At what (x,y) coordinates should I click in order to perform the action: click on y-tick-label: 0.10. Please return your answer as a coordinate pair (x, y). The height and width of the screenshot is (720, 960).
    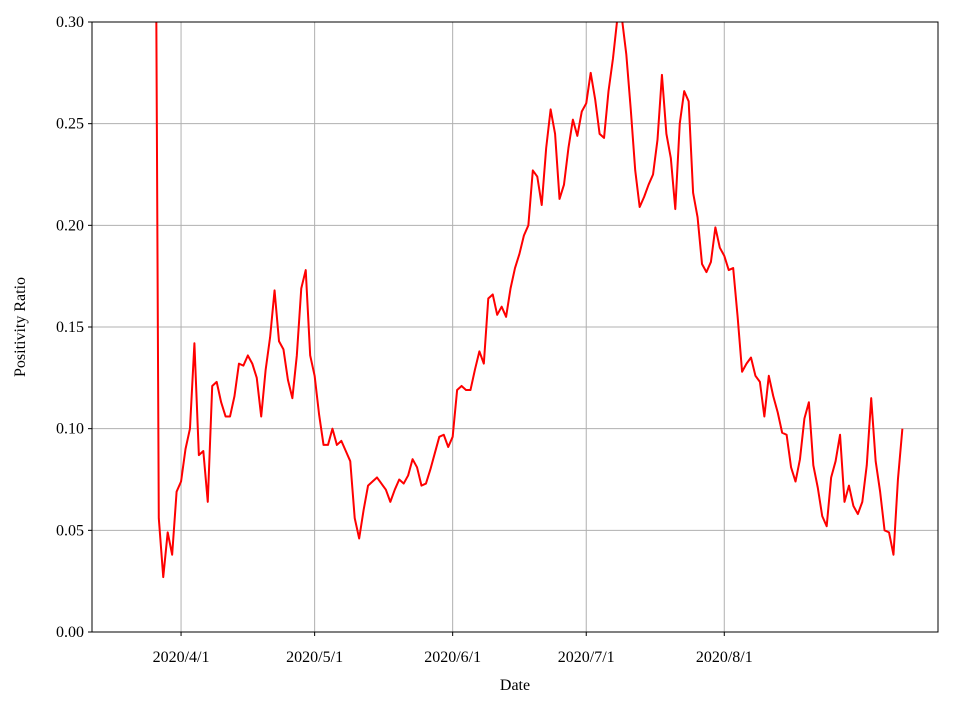
    Looking at the image, I should click on (70, 429).